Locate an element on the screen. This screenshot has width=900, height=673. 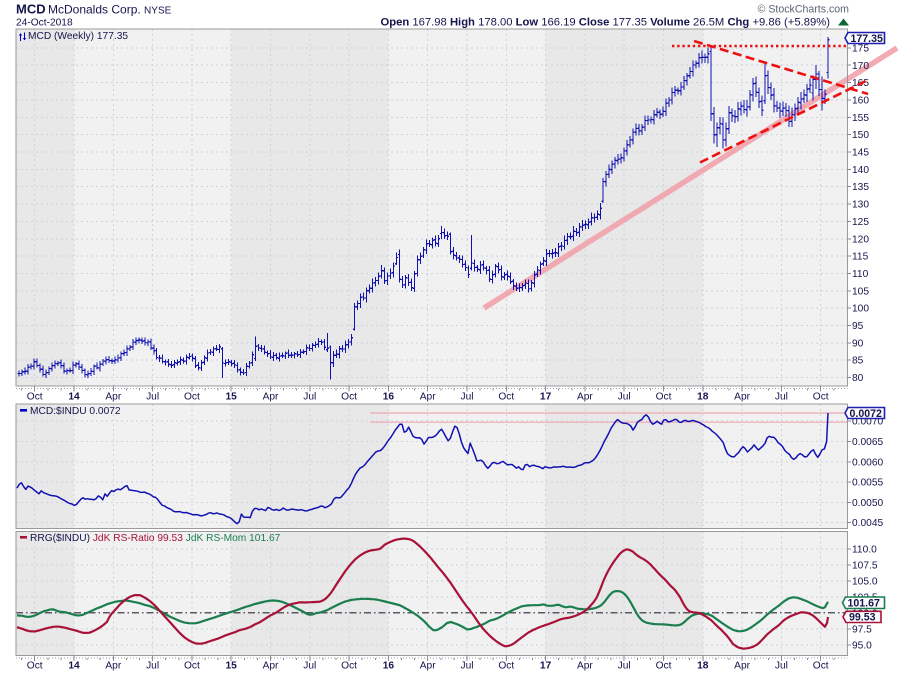
svg-text: 140 is located at coordinates (860, 170).